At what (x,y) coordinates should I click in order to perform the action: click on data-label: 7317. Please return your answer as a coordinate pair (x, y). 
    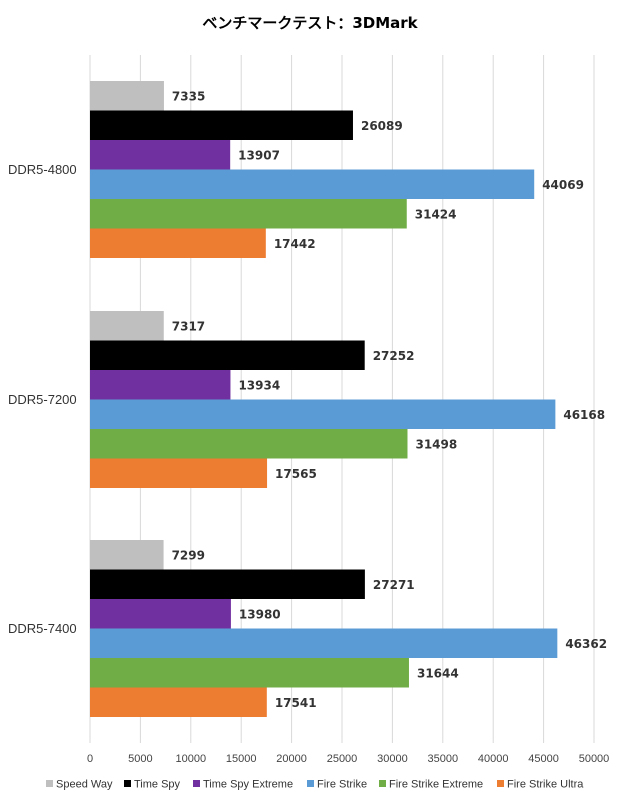
    Looking at the image, I should click on (188, 326).